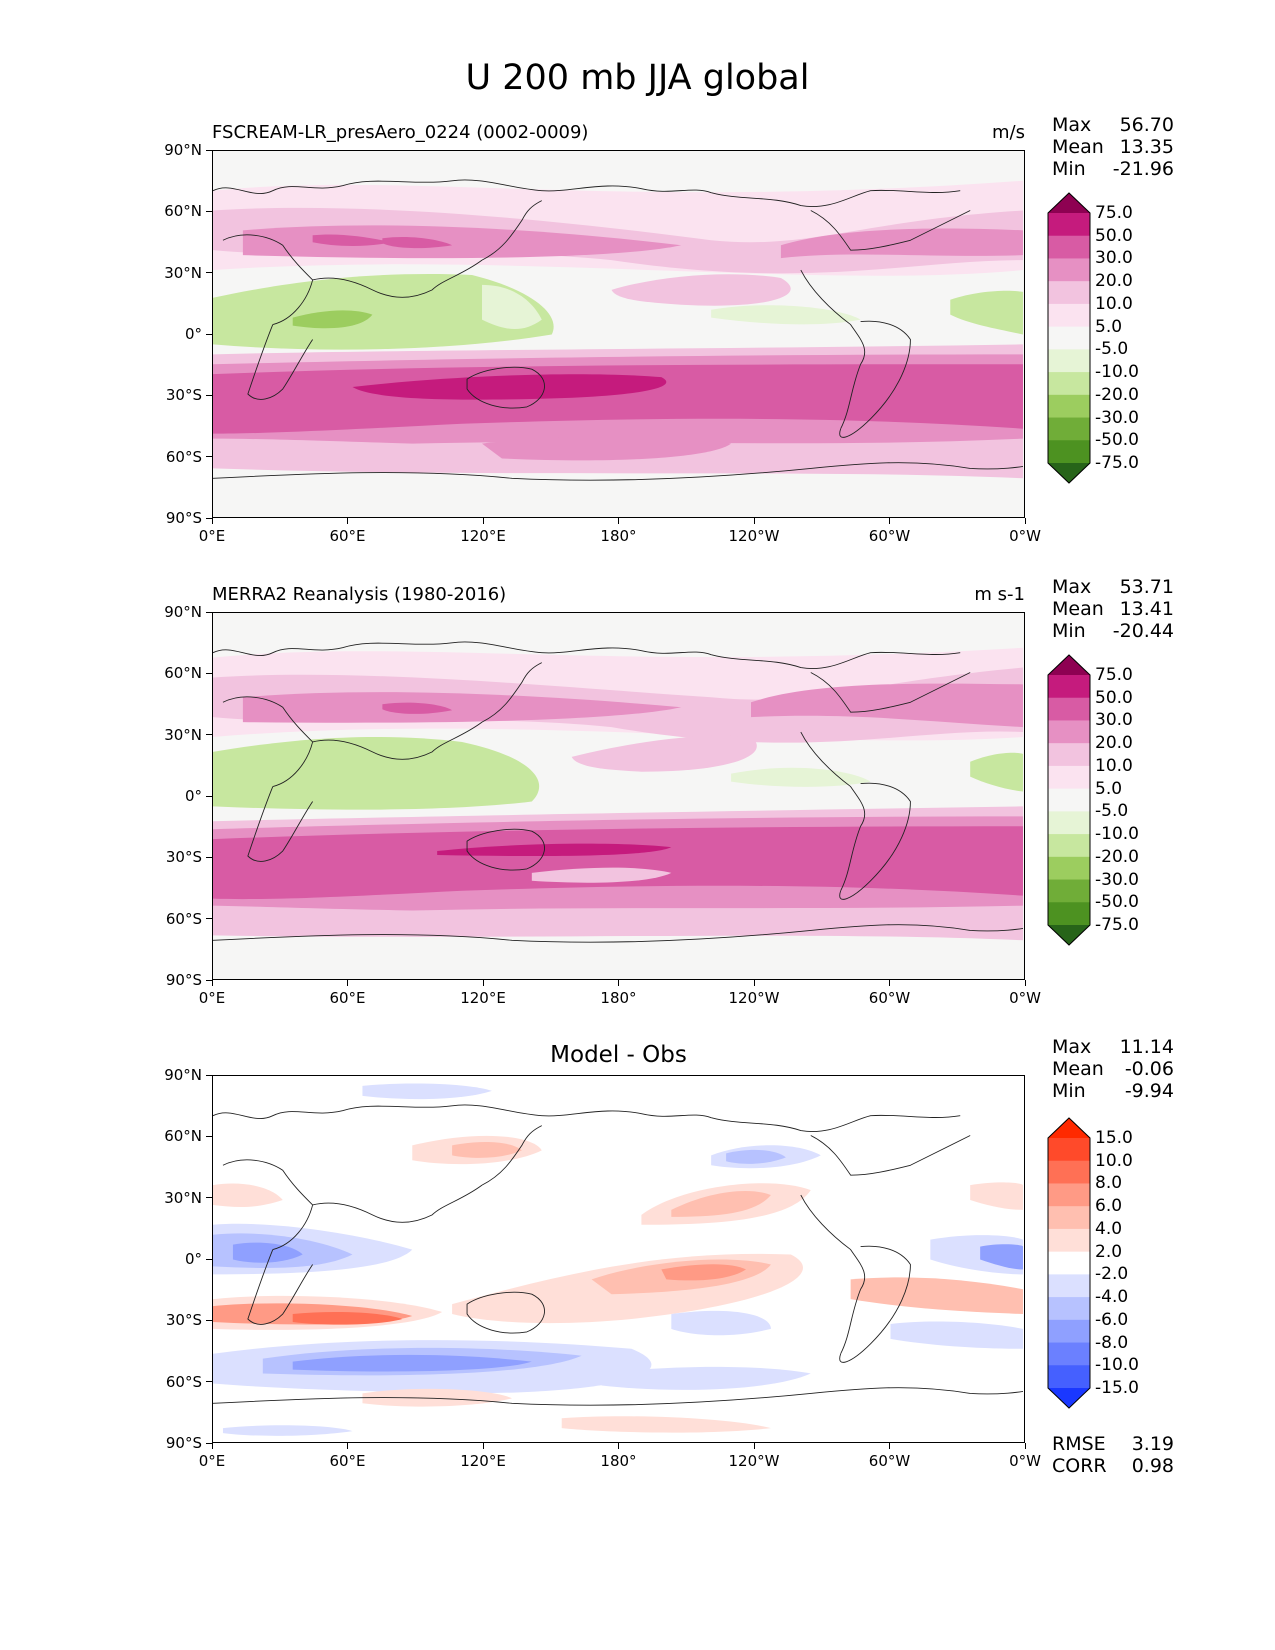 The width and height of the screenshot is (1275, 1650). I want to click on panel-title-model: FSCREAM-LR_presAero_0224 (0002-0009), so click(400, 132).